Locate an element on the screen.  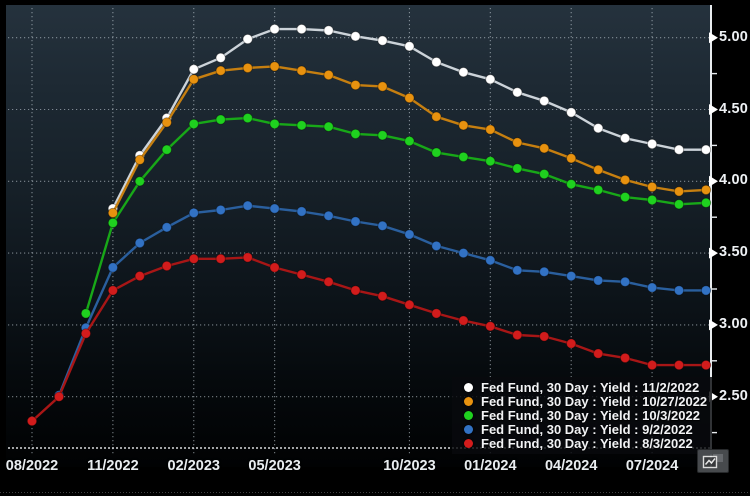
x-tick-label: 10/2023 is located at coordinates (409, 466).